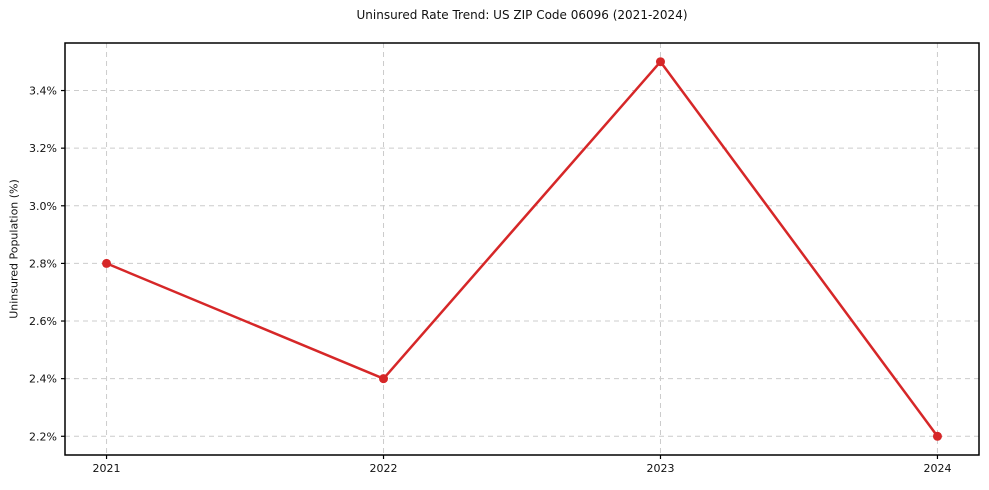  Describe the element at coordinates (43, 263) in the screenshot. I see `y-tick-label: 2.8%` at that location.